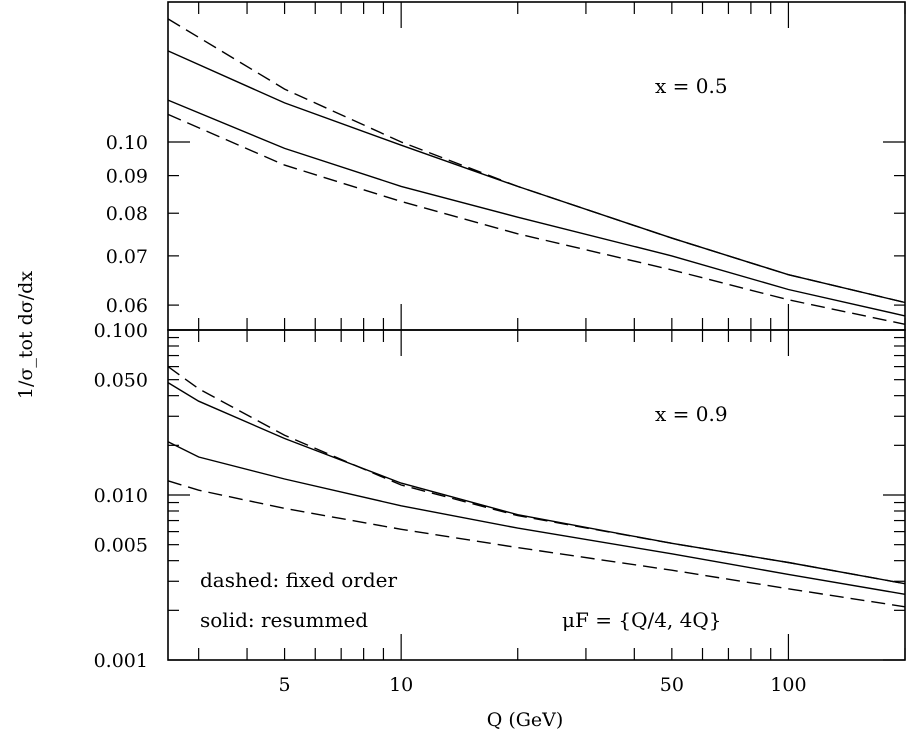 This screenshot has width=907, height=734. I want to click on bottom-y-tick-label: 0.005, so click(121, 546).